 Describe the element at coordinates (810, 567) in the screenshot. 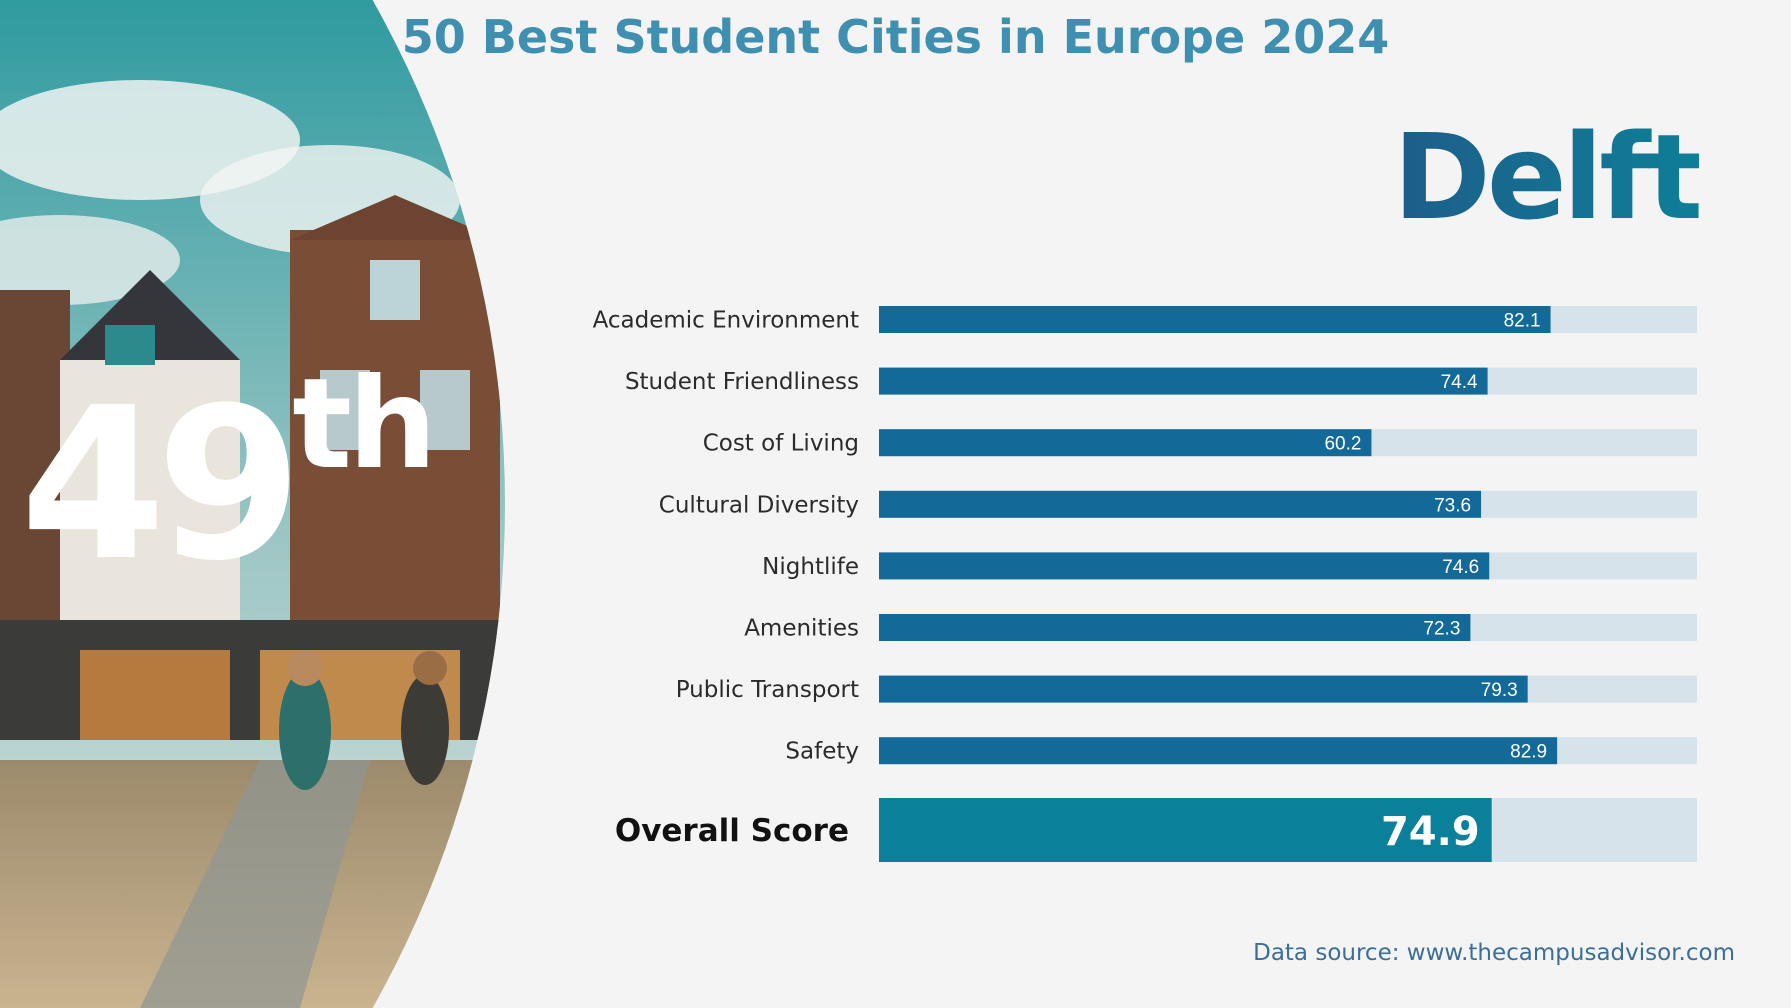

I see `category-label: Nightlife` at that location.